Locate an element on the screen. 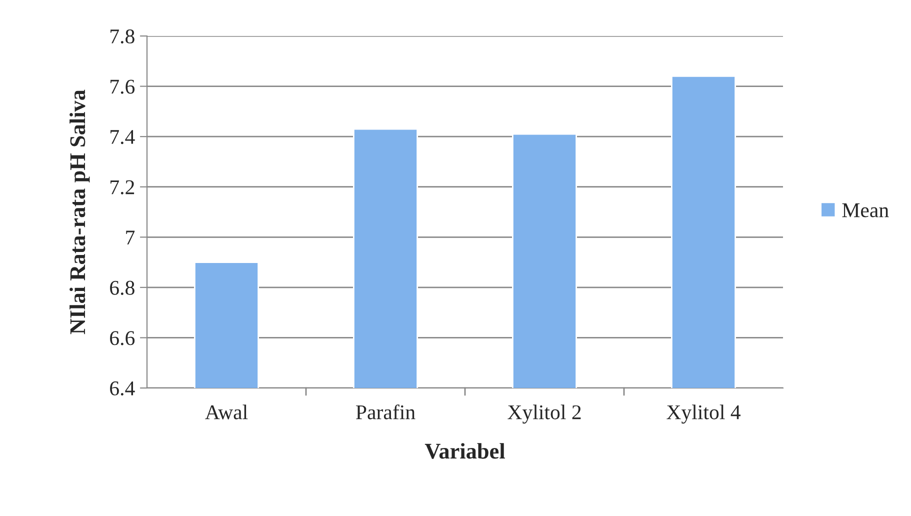 Image resolution: width=911 pixels, height=516 pixels. y-tick-label: 7.4 is located at coordinates (122, 137).